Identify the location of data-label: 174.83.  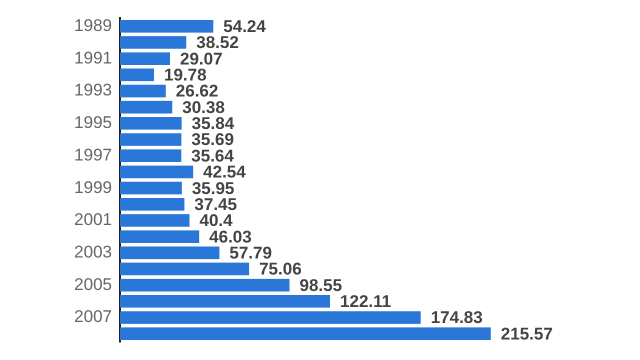
(456, 318).